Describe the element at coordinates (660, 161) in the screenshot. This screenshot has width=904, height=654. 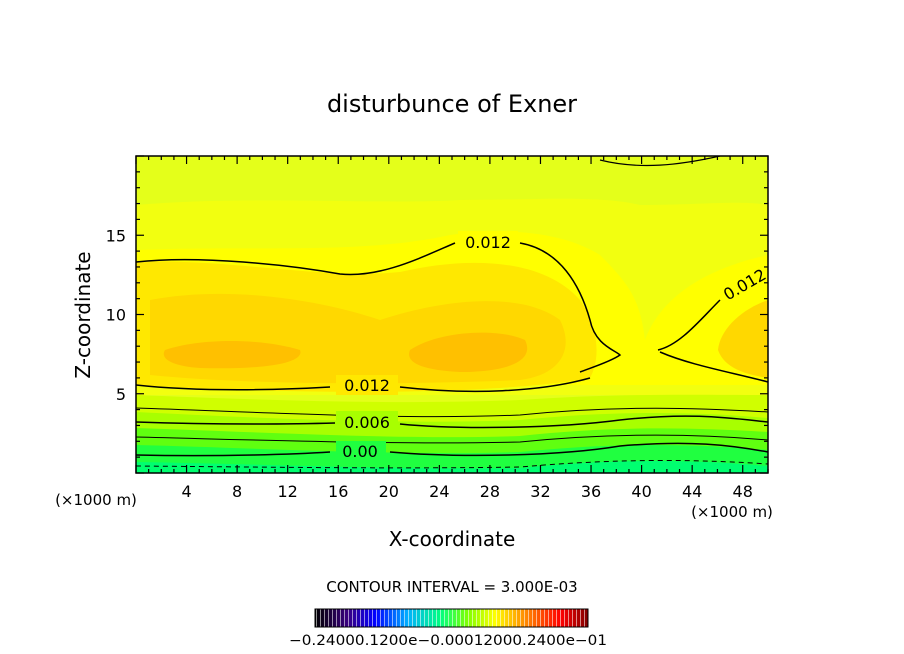
I see `contour-line-top` at that location.